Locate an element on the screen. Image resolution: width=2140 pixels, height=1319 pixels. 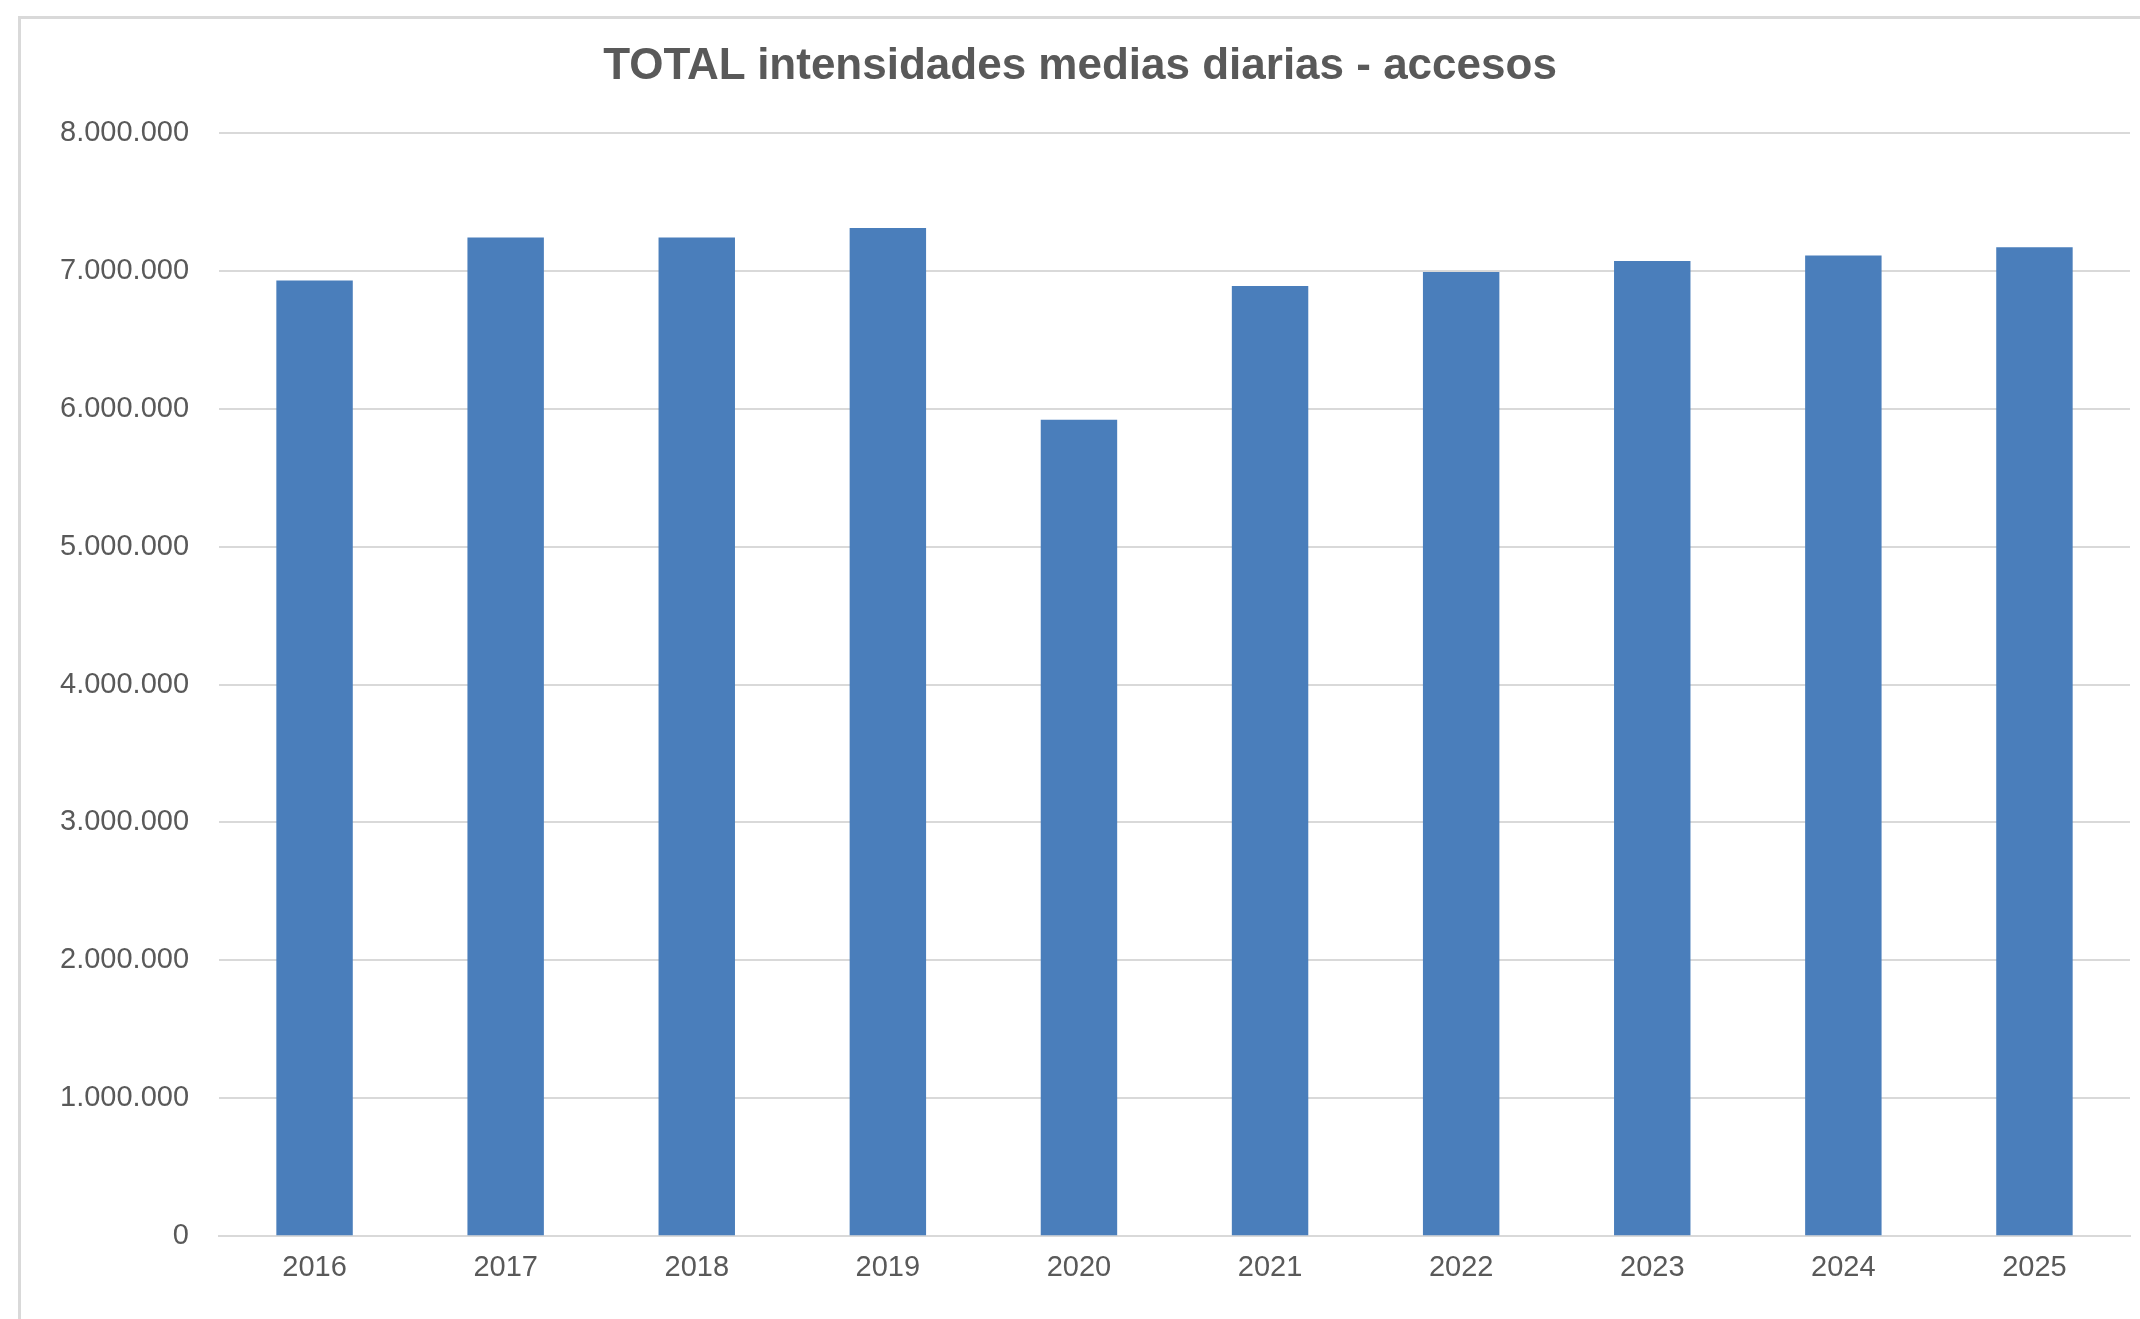
x-tick-label: 2018 is located at coordinates (697, 1265).